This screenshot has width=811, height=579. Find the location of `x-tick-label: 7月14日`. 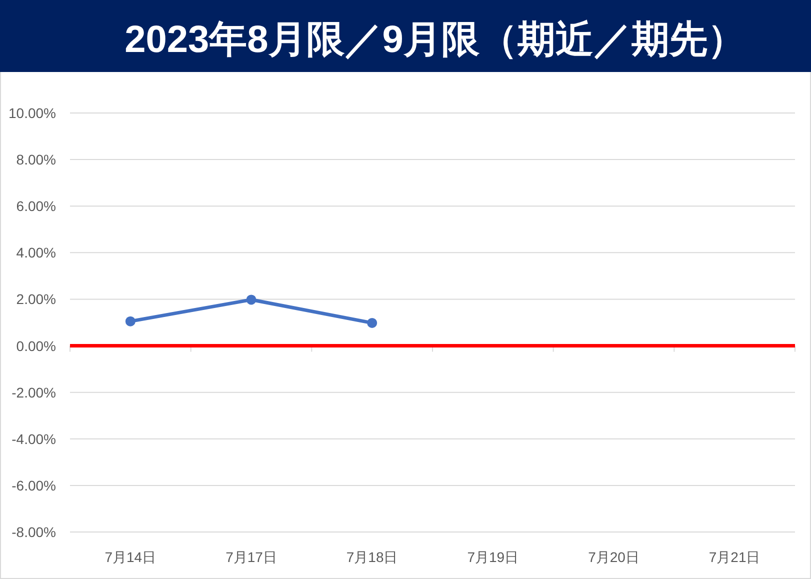

x-tick-label: 7月14日 is located at coordinates (130, 557).